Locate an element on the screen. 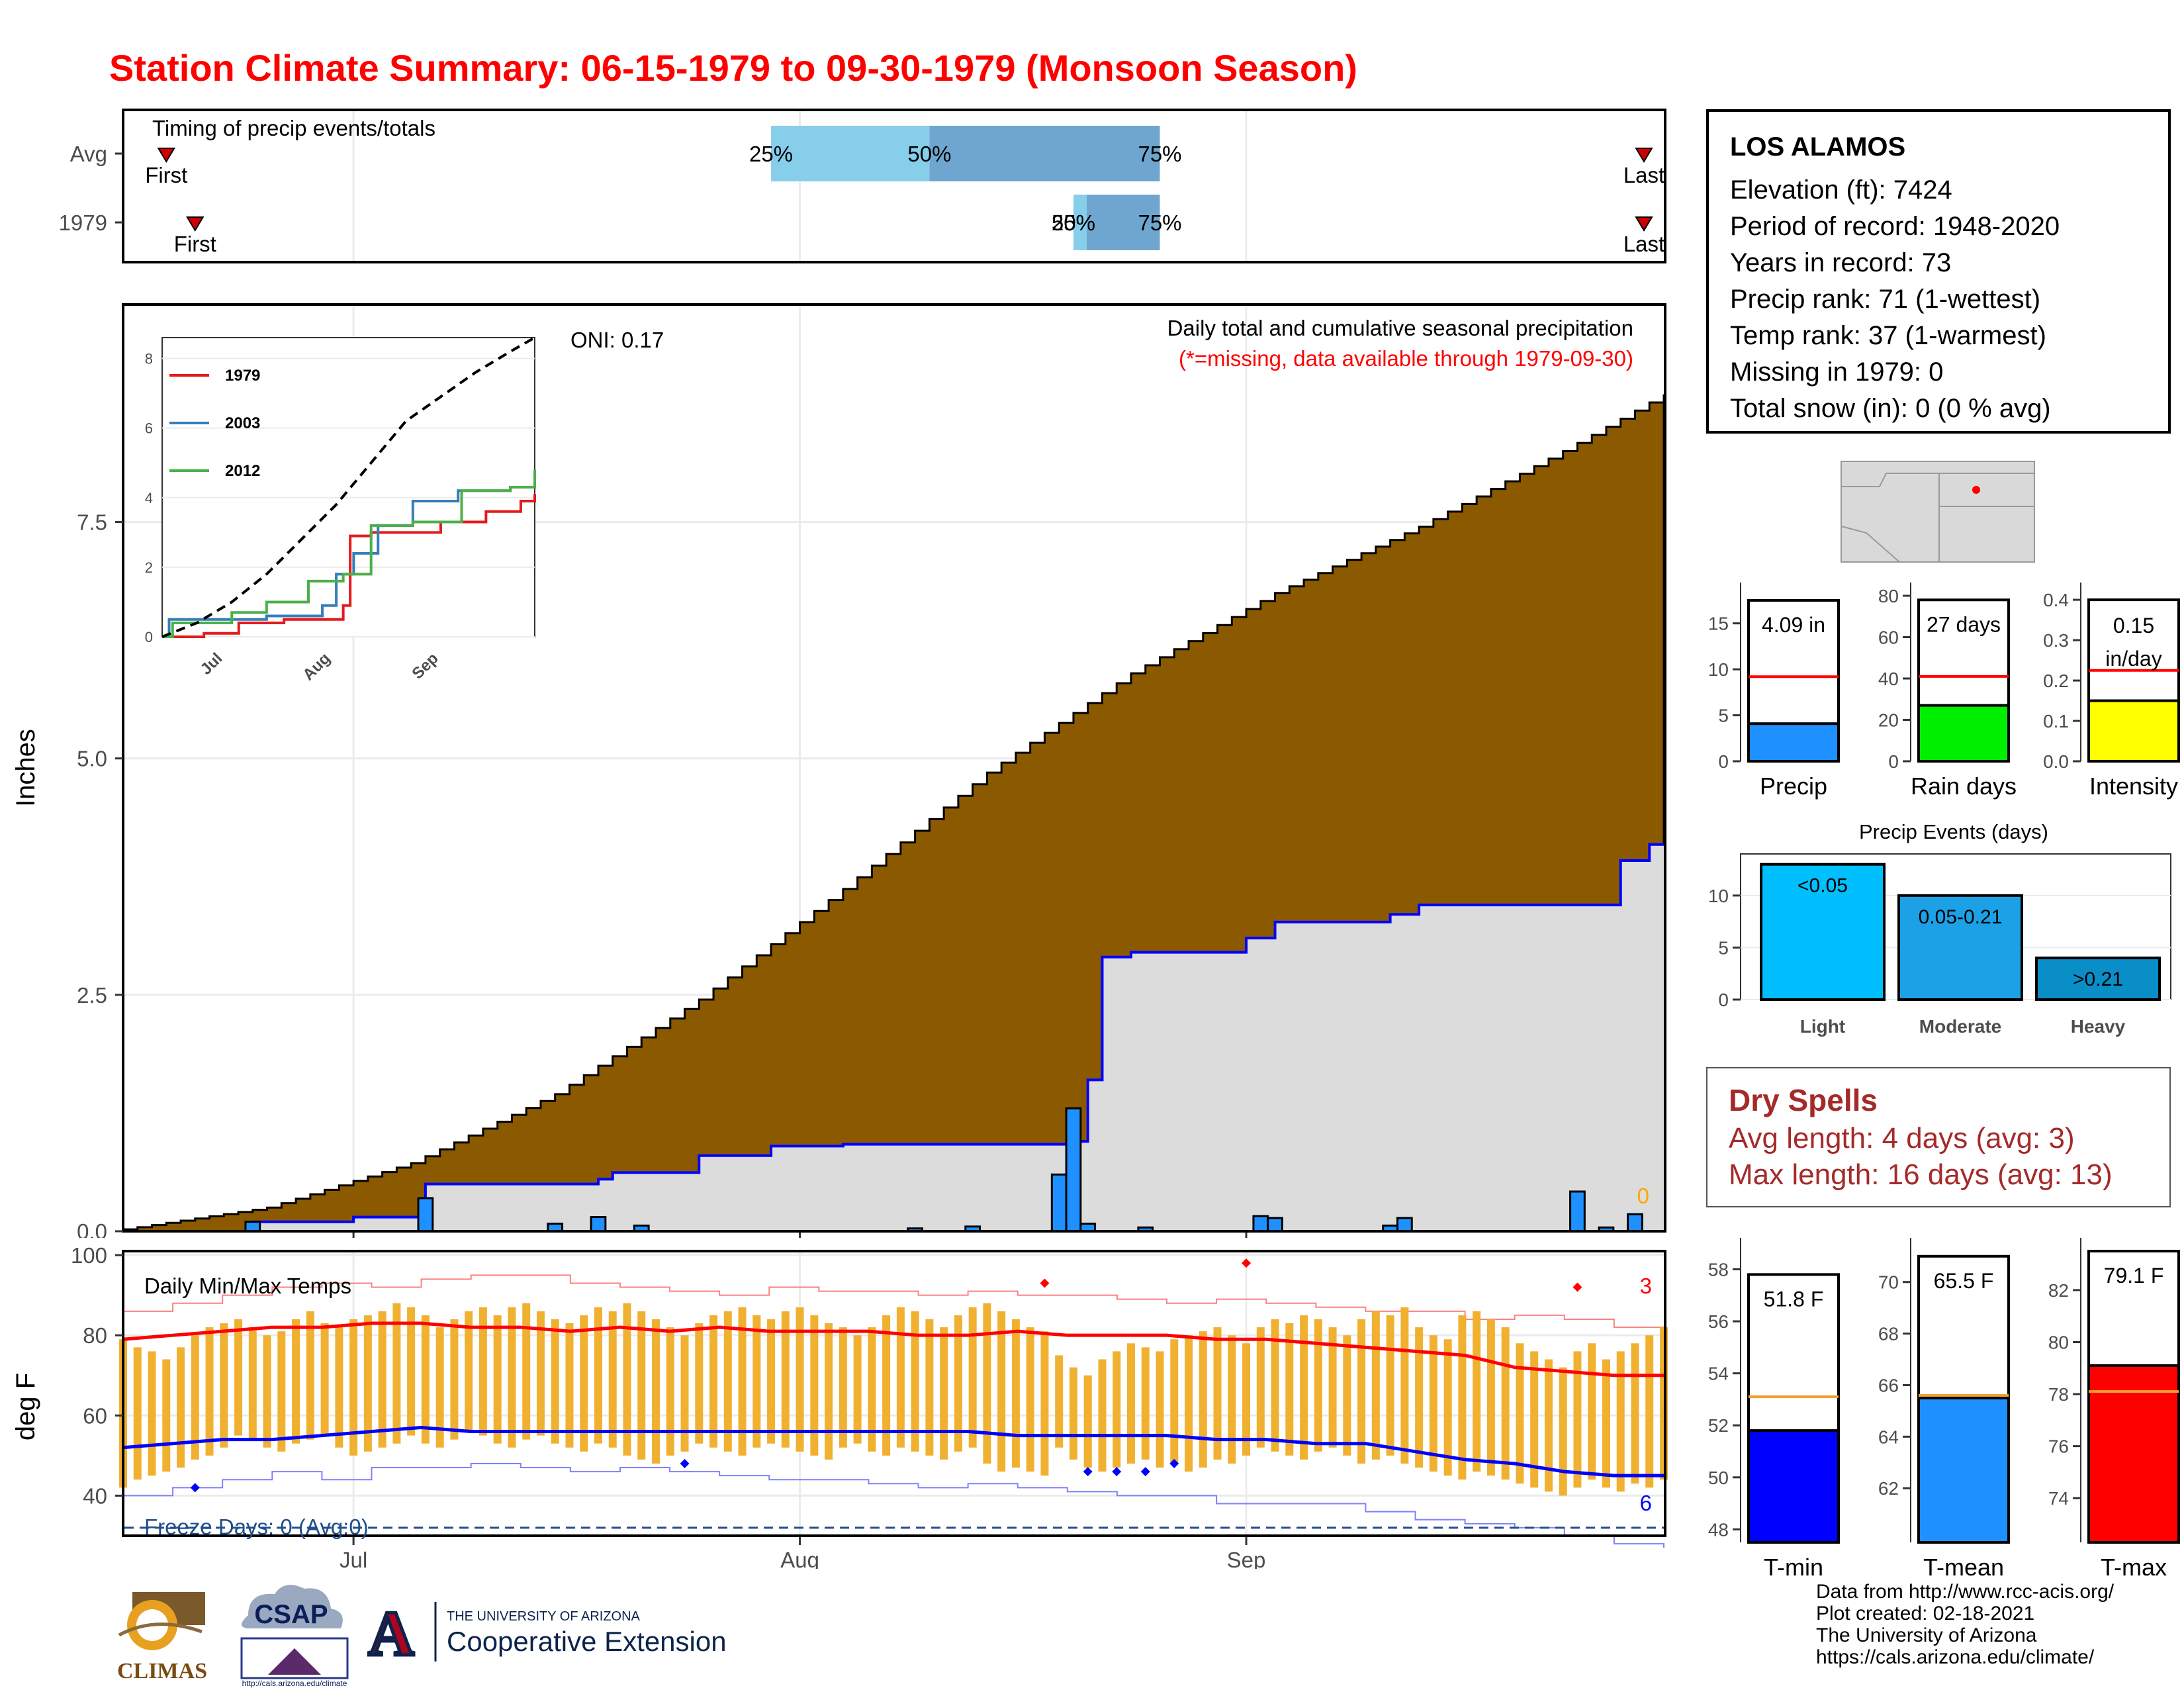 The height and width of the screenshot is (1688, 2184). timing-label-75: 75% is located at coordinates (1159, 223).